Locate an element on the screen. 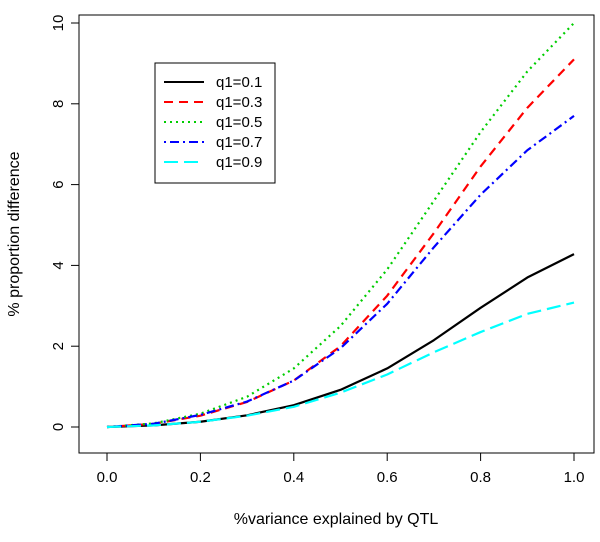 Image resolution: width=600 pixels, height=542 pixels. legend-label: q1=0.9 is located at coordinates (239, 162).